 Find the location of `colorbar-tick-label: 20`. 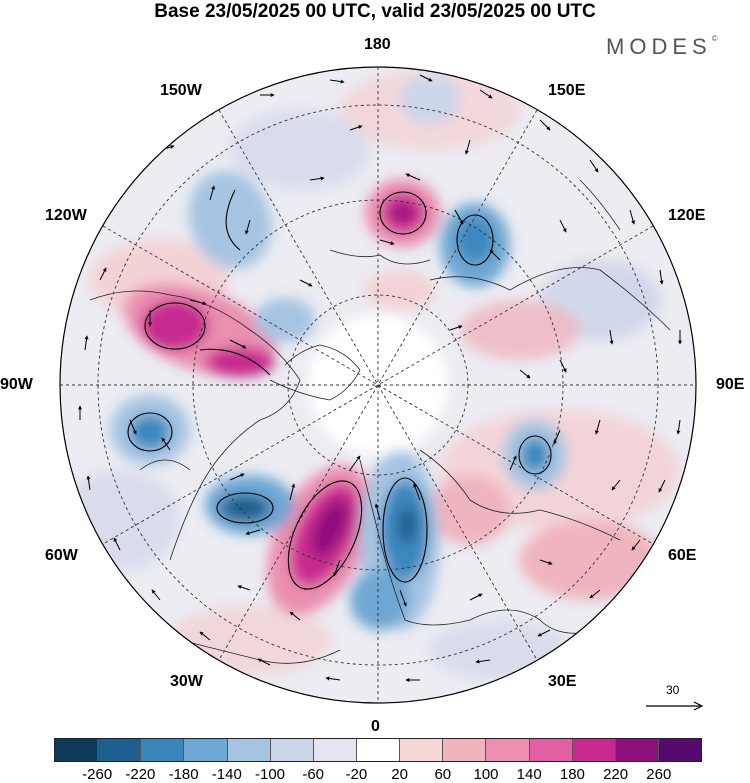

colorbar-tick-label: 20 is located at coordinates (399, 774).